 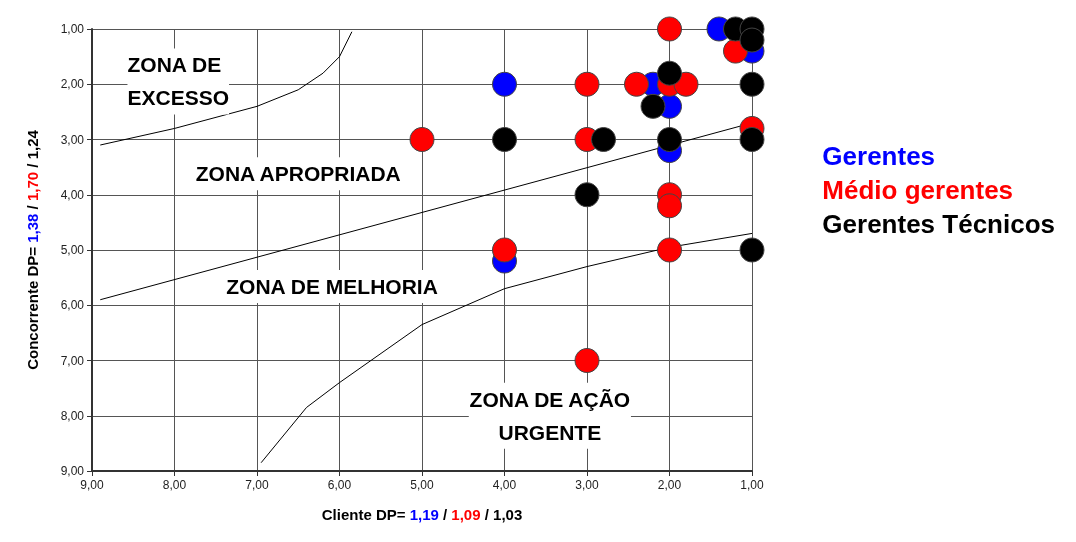 I want to click on line-series, so click(x=226, y=88).